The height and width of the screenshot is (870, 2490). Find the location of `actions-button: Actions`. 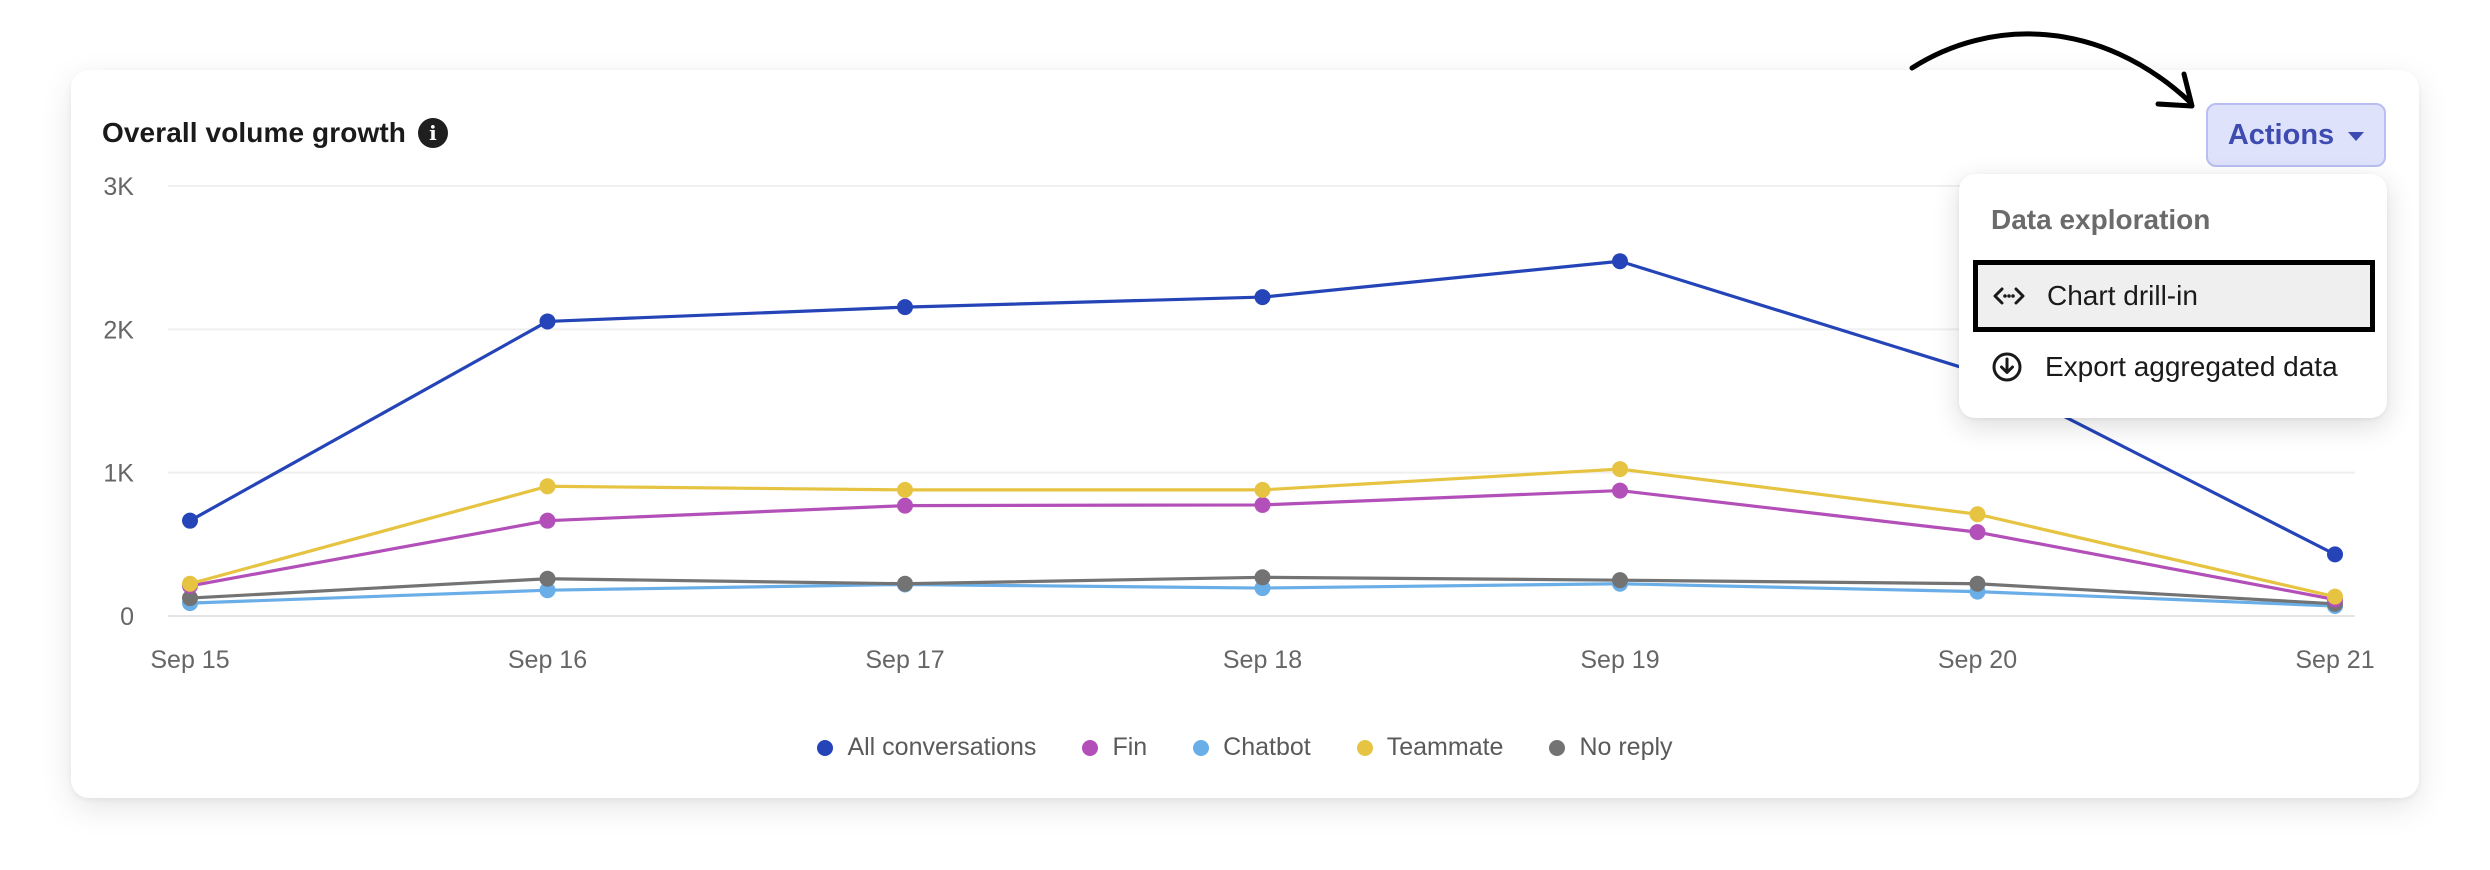

actions-button: Actions is located at coordinates (2296, 135).